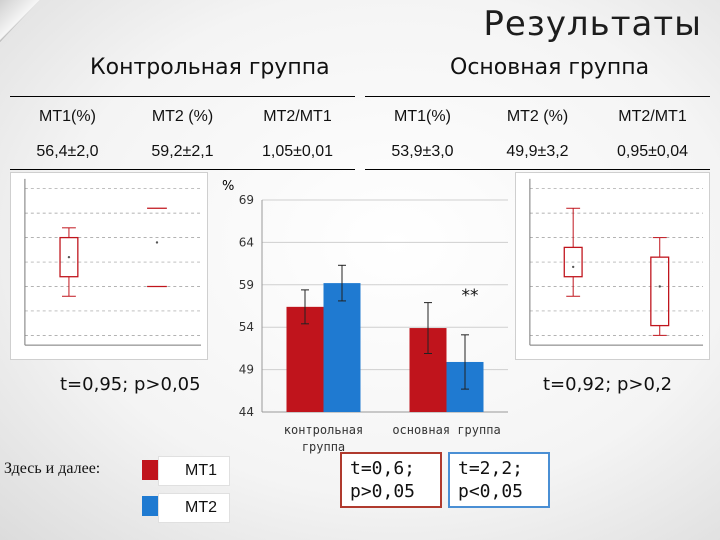  I want to click on x-category-label: контрольная группа, so click(323, 438).